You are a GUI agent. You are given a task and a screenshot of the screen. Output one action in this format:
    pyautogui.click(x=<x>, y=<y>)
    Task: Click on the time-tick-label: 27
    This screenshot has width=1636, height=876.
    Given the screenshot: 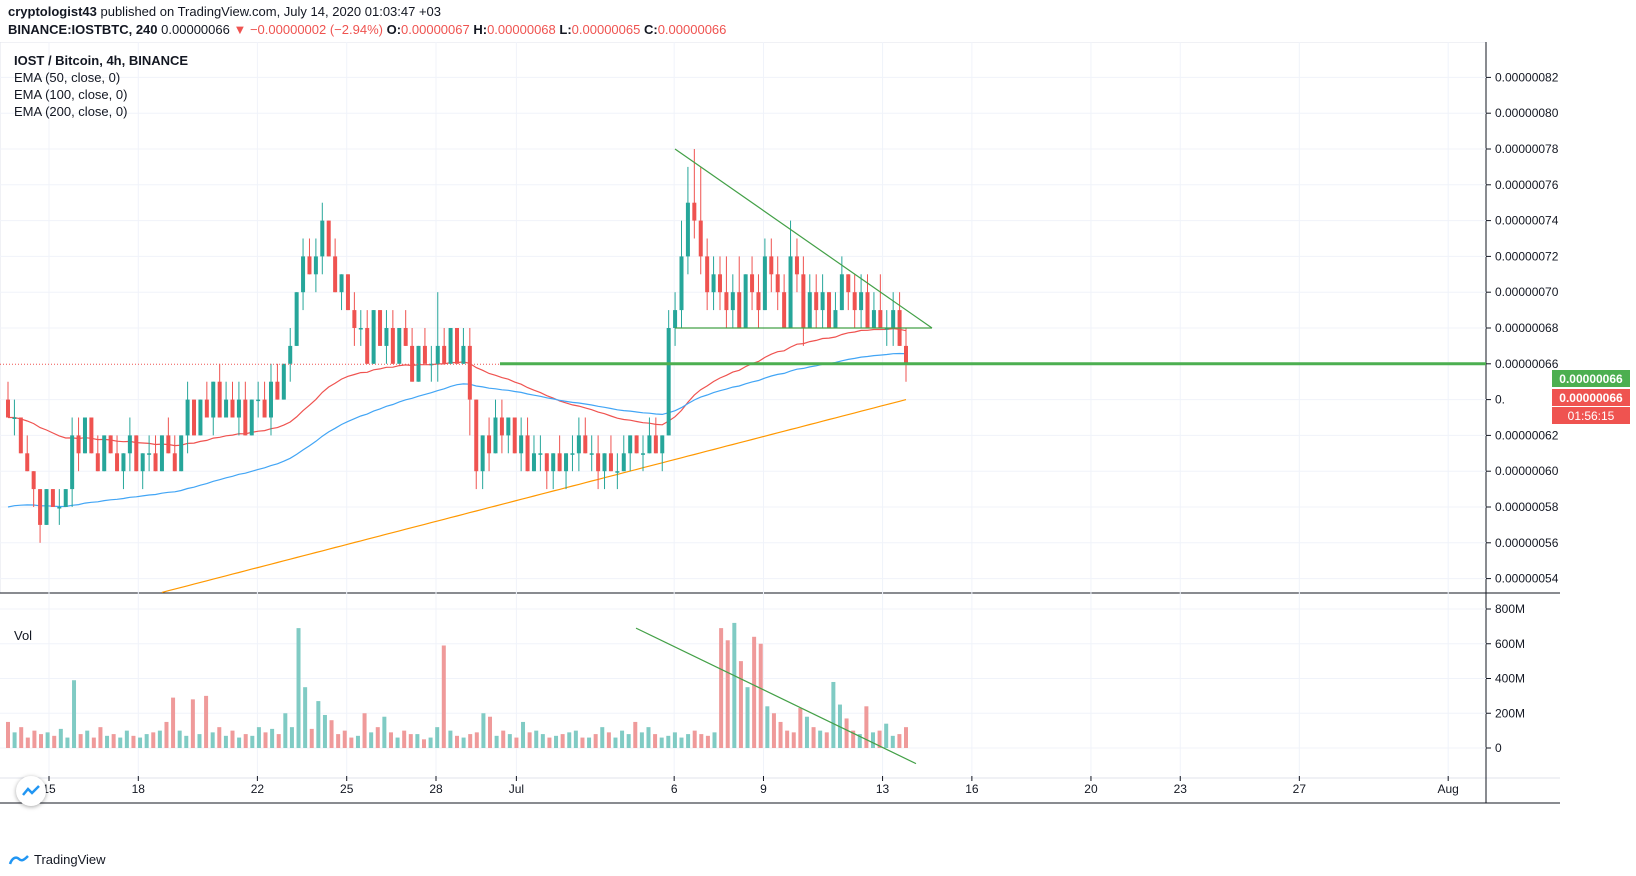 What is the action you would take?
    pyautogui.click(x=1300, y=789)
    